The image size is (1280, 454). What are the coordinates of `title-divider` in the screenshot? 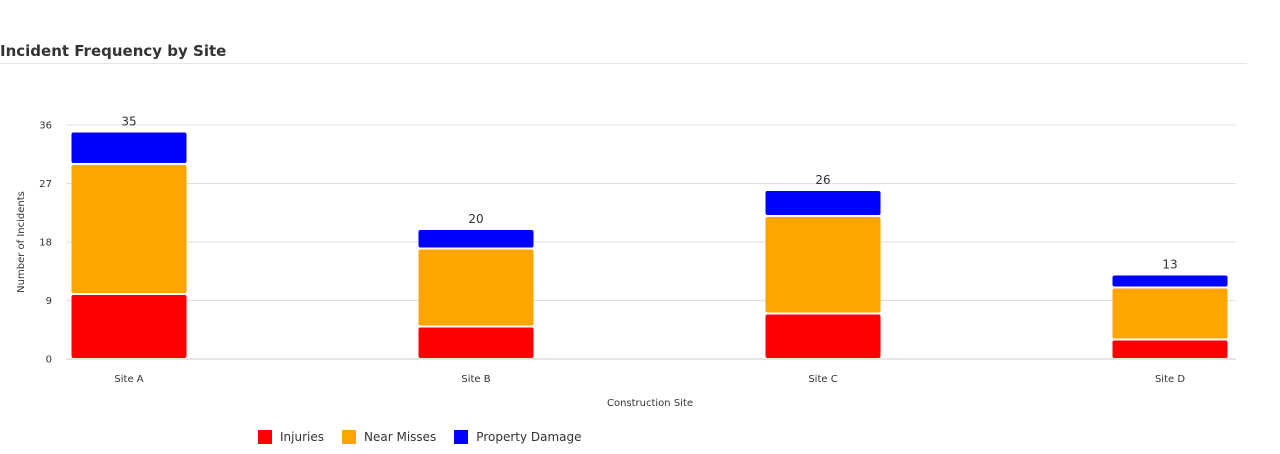 It's located at (623, 63).